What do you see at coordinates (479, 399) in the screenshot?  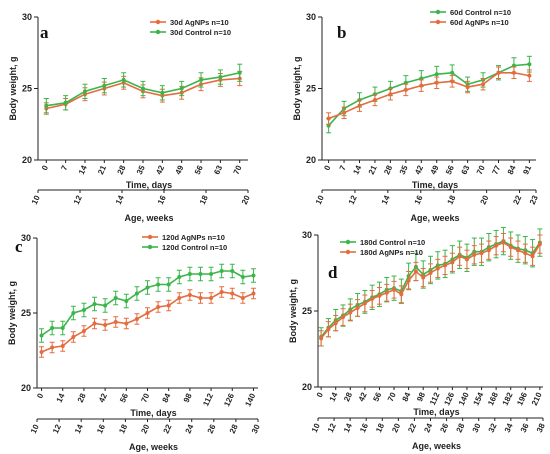 I see `x-tick-label: 154` at bounding box center [479, 399].